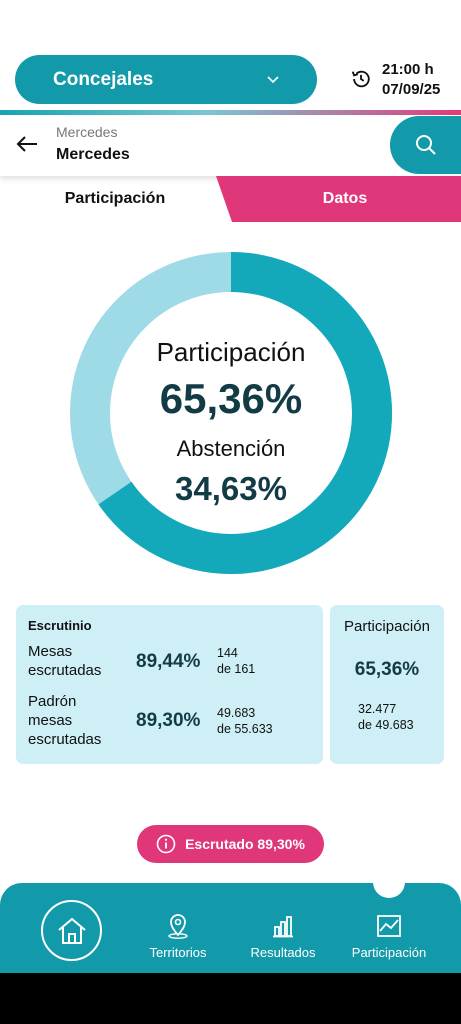 The width and height of the screenshot is (461, 1024). Describe the element at coordinates (389, 926) in the screenshot. I see `line-chart-icon` at that location.